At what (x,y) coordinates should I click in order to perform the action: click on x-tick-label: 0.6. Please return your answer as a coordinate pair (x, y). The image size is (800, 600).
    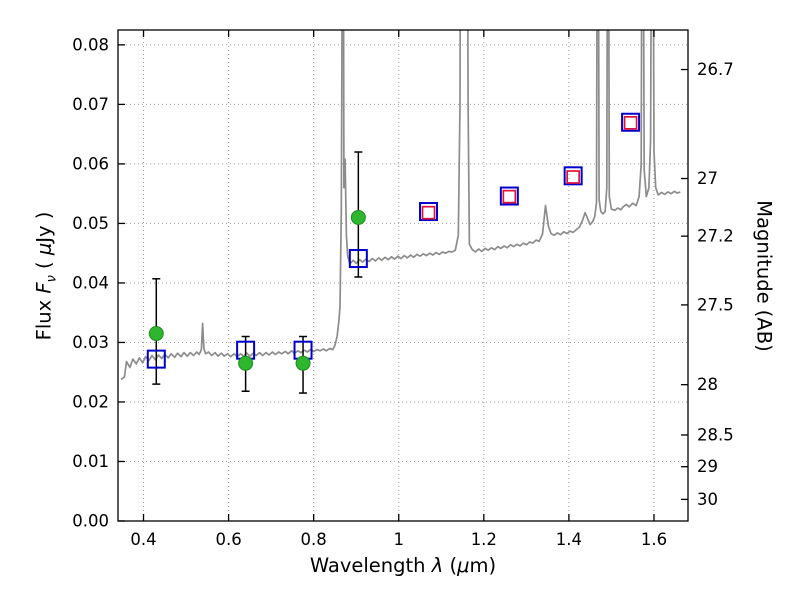
    Looking at the image, I should click on (228, 539).